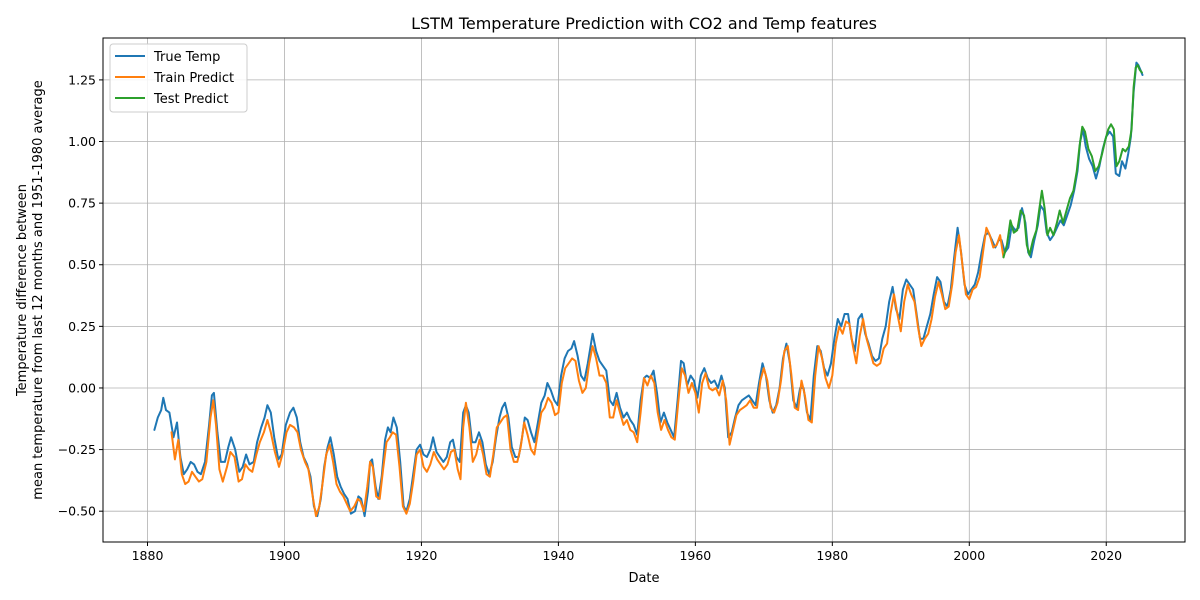  Describe the element at coordinates (82, 387) in the screenshot. I see `y-tick-label: 0.00` at that location.